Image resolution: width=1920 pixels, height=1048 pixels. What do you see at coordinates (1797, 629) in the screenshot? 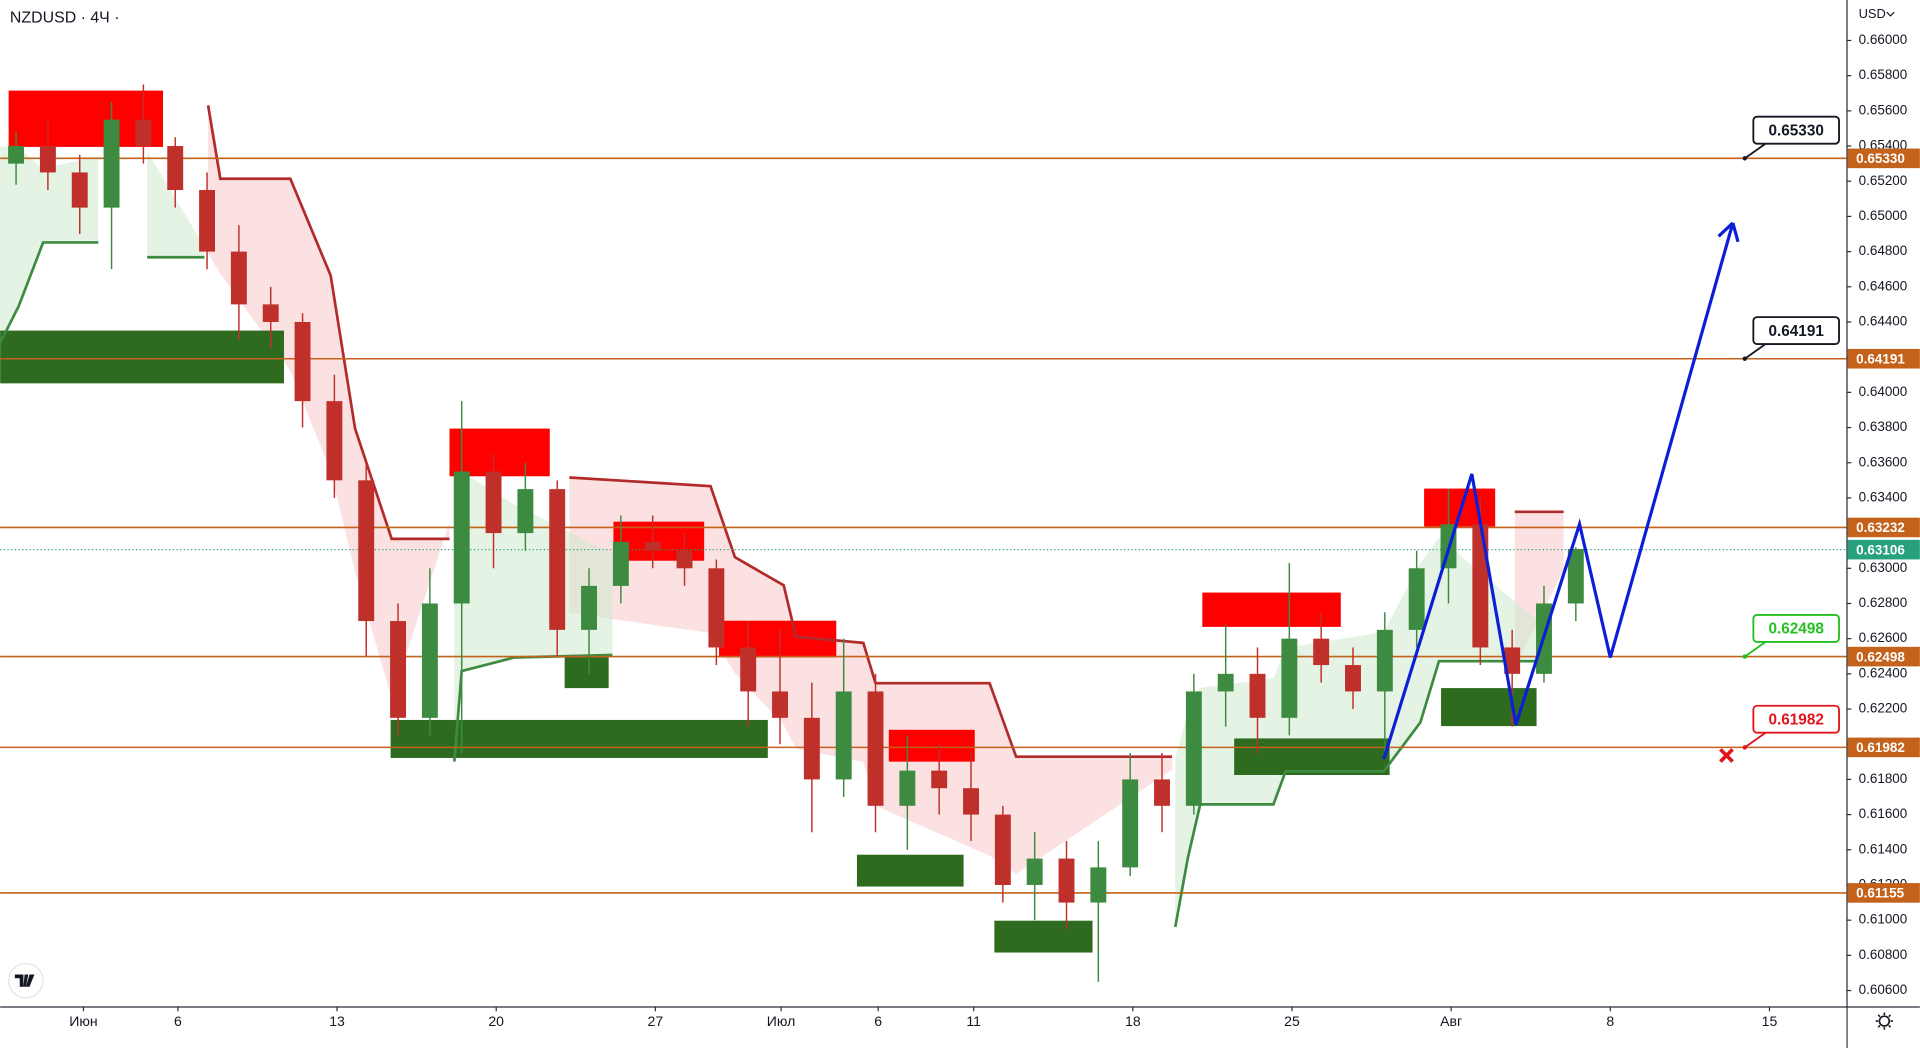
I see `callout-text: 0.62498` at bounding box center [1797, 629].